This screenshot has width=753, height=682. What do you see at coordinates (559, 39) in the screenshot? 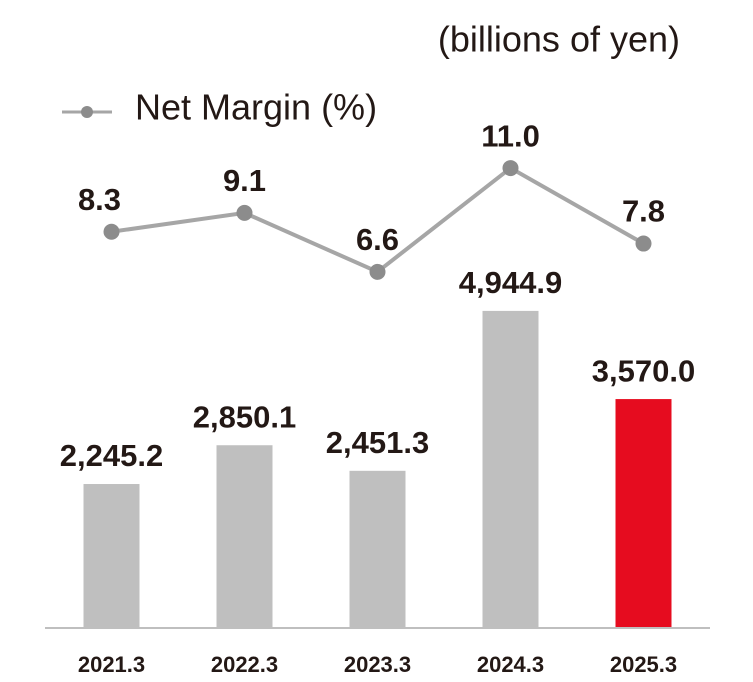
I see `unit-label: (billions of yen)` at bounding box center [559, 39].